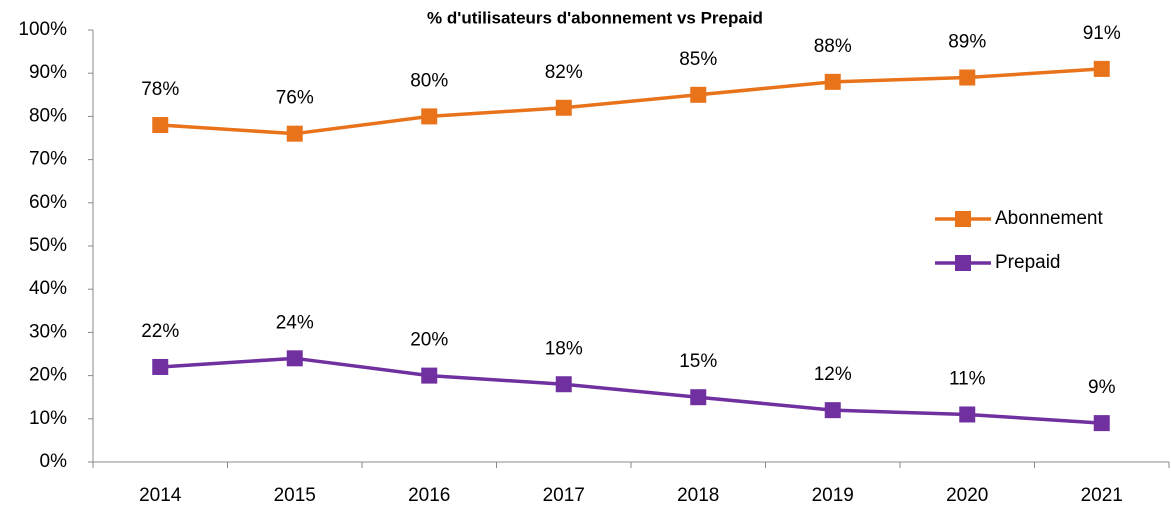 This screenshot has width=1171, height=511. What do you see at coordinates (295, 322) in the screenshot?
I see `data-label: 24%` at bounding box center [295, 322].